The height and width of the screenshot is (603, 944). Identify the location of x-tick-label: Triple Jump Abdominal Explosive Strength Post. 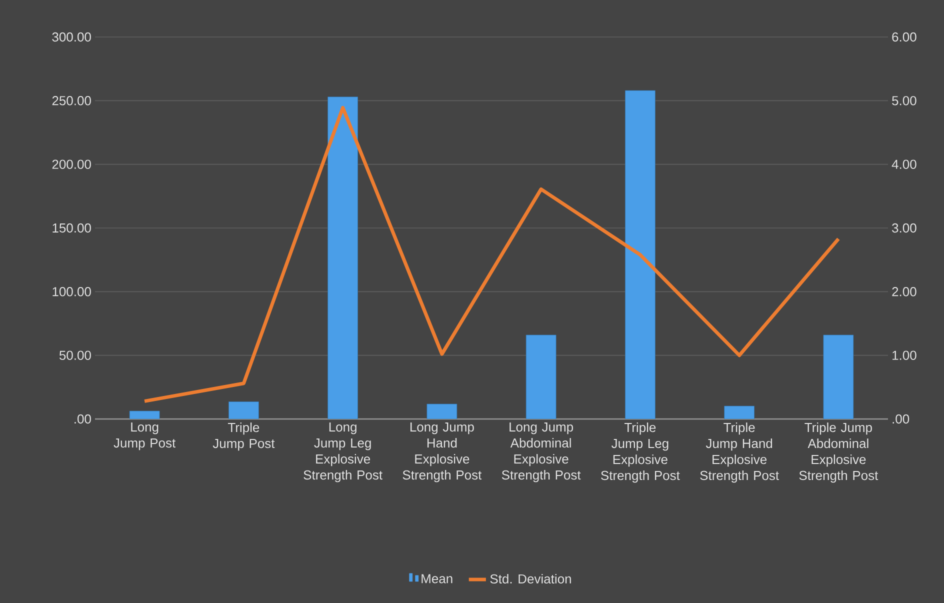
(838, 452).